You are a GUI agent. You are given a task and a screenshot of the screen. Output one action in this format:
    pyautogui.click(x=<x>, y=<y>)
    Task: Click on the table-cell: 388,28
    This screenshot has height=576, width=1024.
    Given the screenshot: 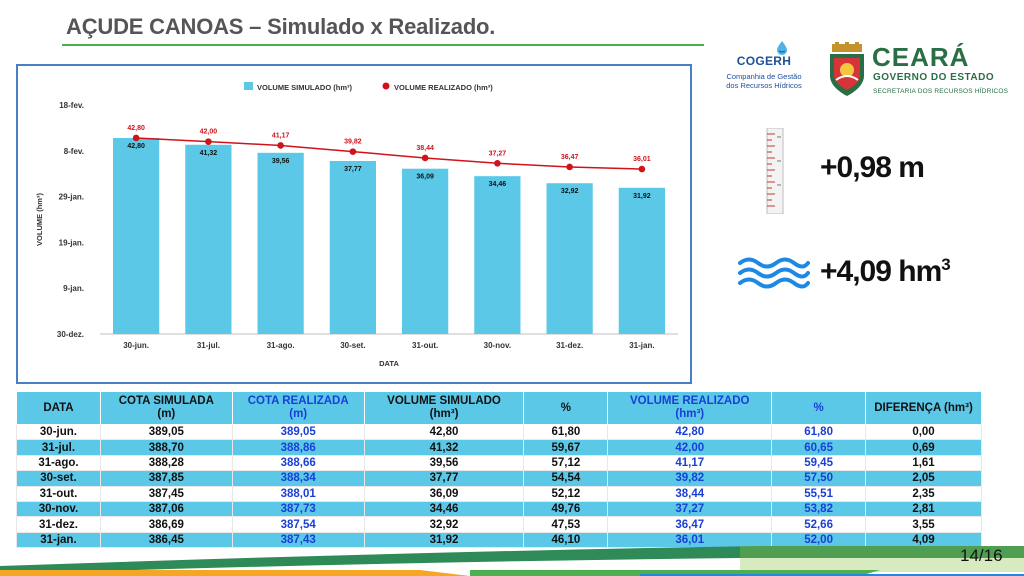 What is the action you would take?
    pyautogui.click(x=166, y=463)
    